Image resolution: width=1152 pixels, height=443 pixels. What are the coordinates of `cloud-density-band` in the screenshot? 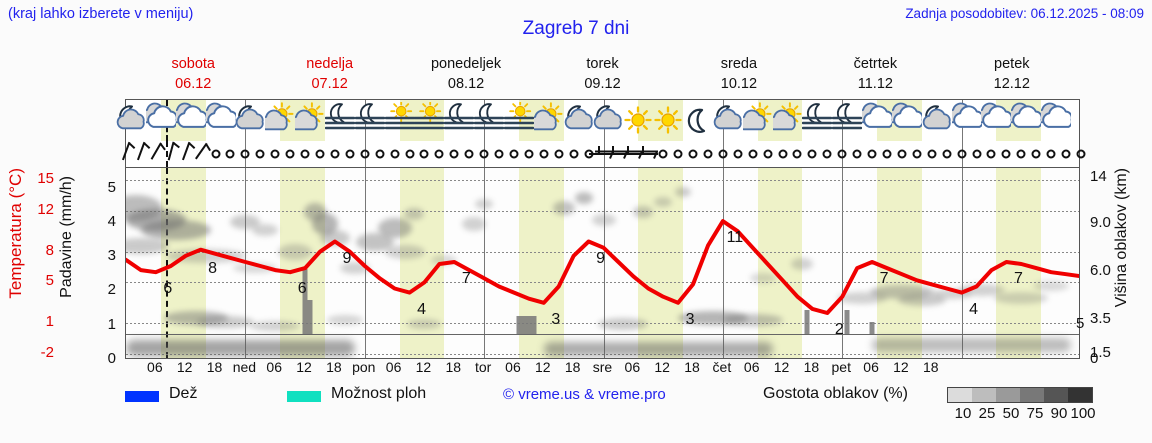 It's located at (658, 349).